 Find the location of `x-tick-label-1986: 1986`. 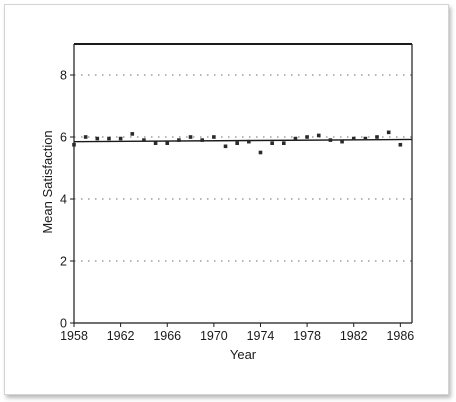

x-tick-label-1986: 1986 is located at coordinates (400, 336).